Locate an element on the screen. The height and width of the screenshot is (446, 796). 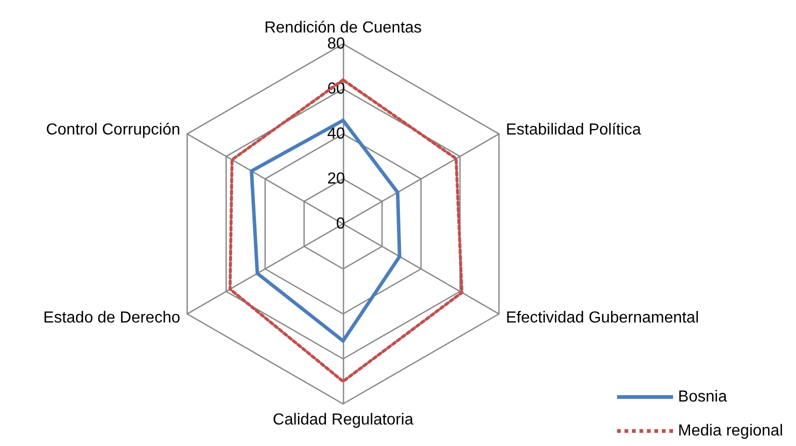
spoke-label: Control Corrupción is located at coordinates (113, 129).